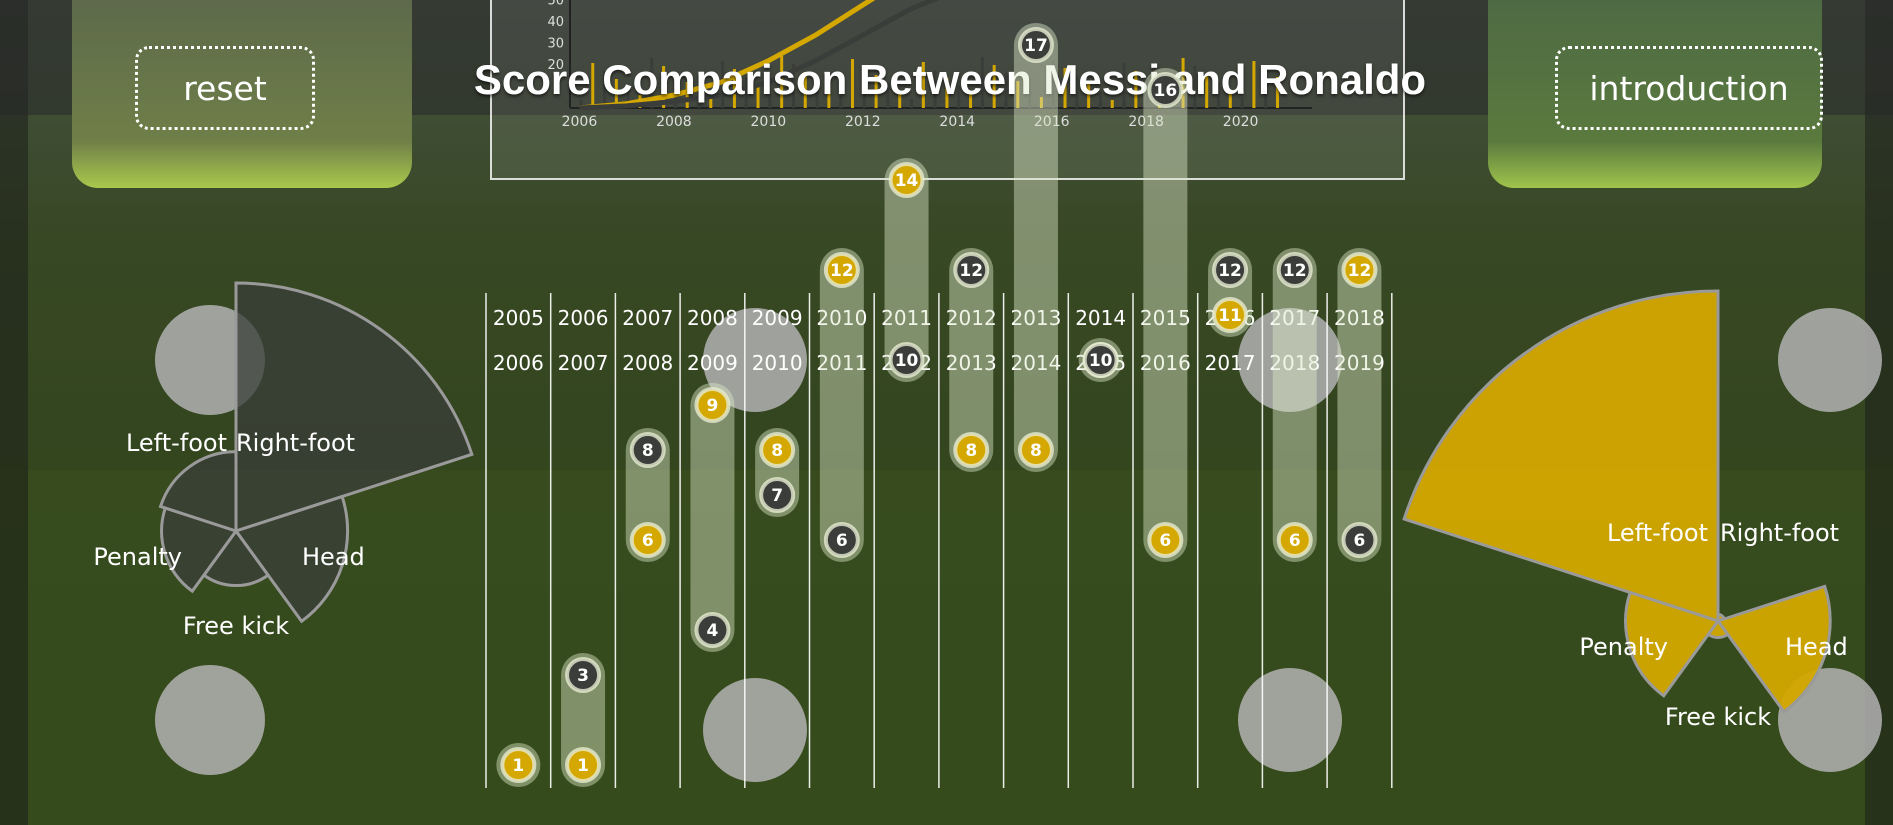 This screenshot has height=825, width=1893. I want to click on cumulative-goals-chart: 20 30 40 50 2006 2008 2010 2012 2014 2016 2018 2020, so click(929, 65).